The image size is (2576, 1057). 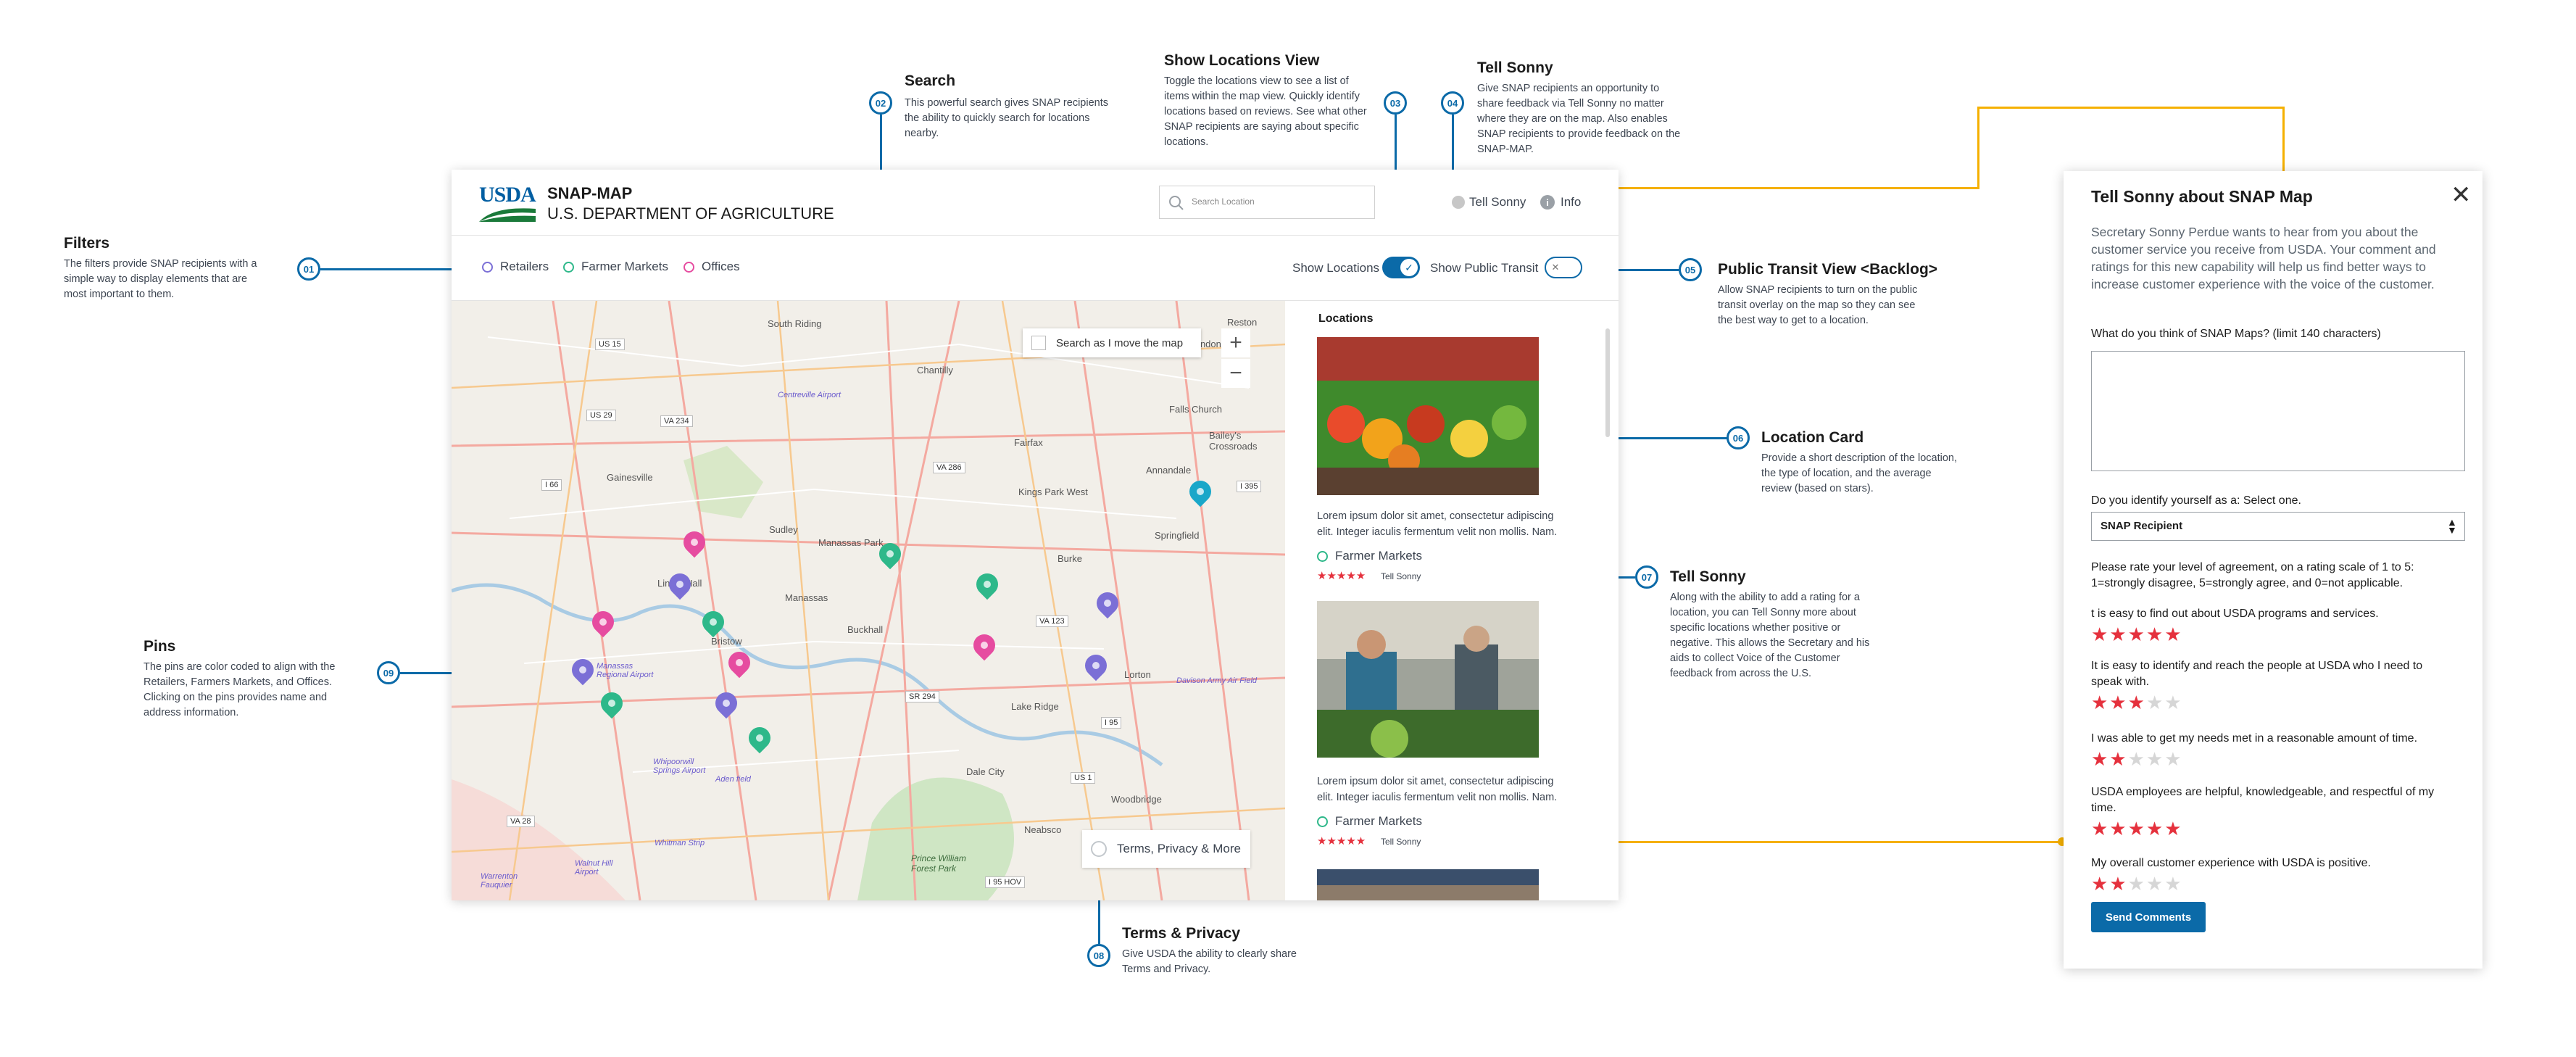 What do you see at coordinates (1755, 628) in the screenshot?
I see `desc-line: specific locations whether positive or` at bounding box center [1755, 628].